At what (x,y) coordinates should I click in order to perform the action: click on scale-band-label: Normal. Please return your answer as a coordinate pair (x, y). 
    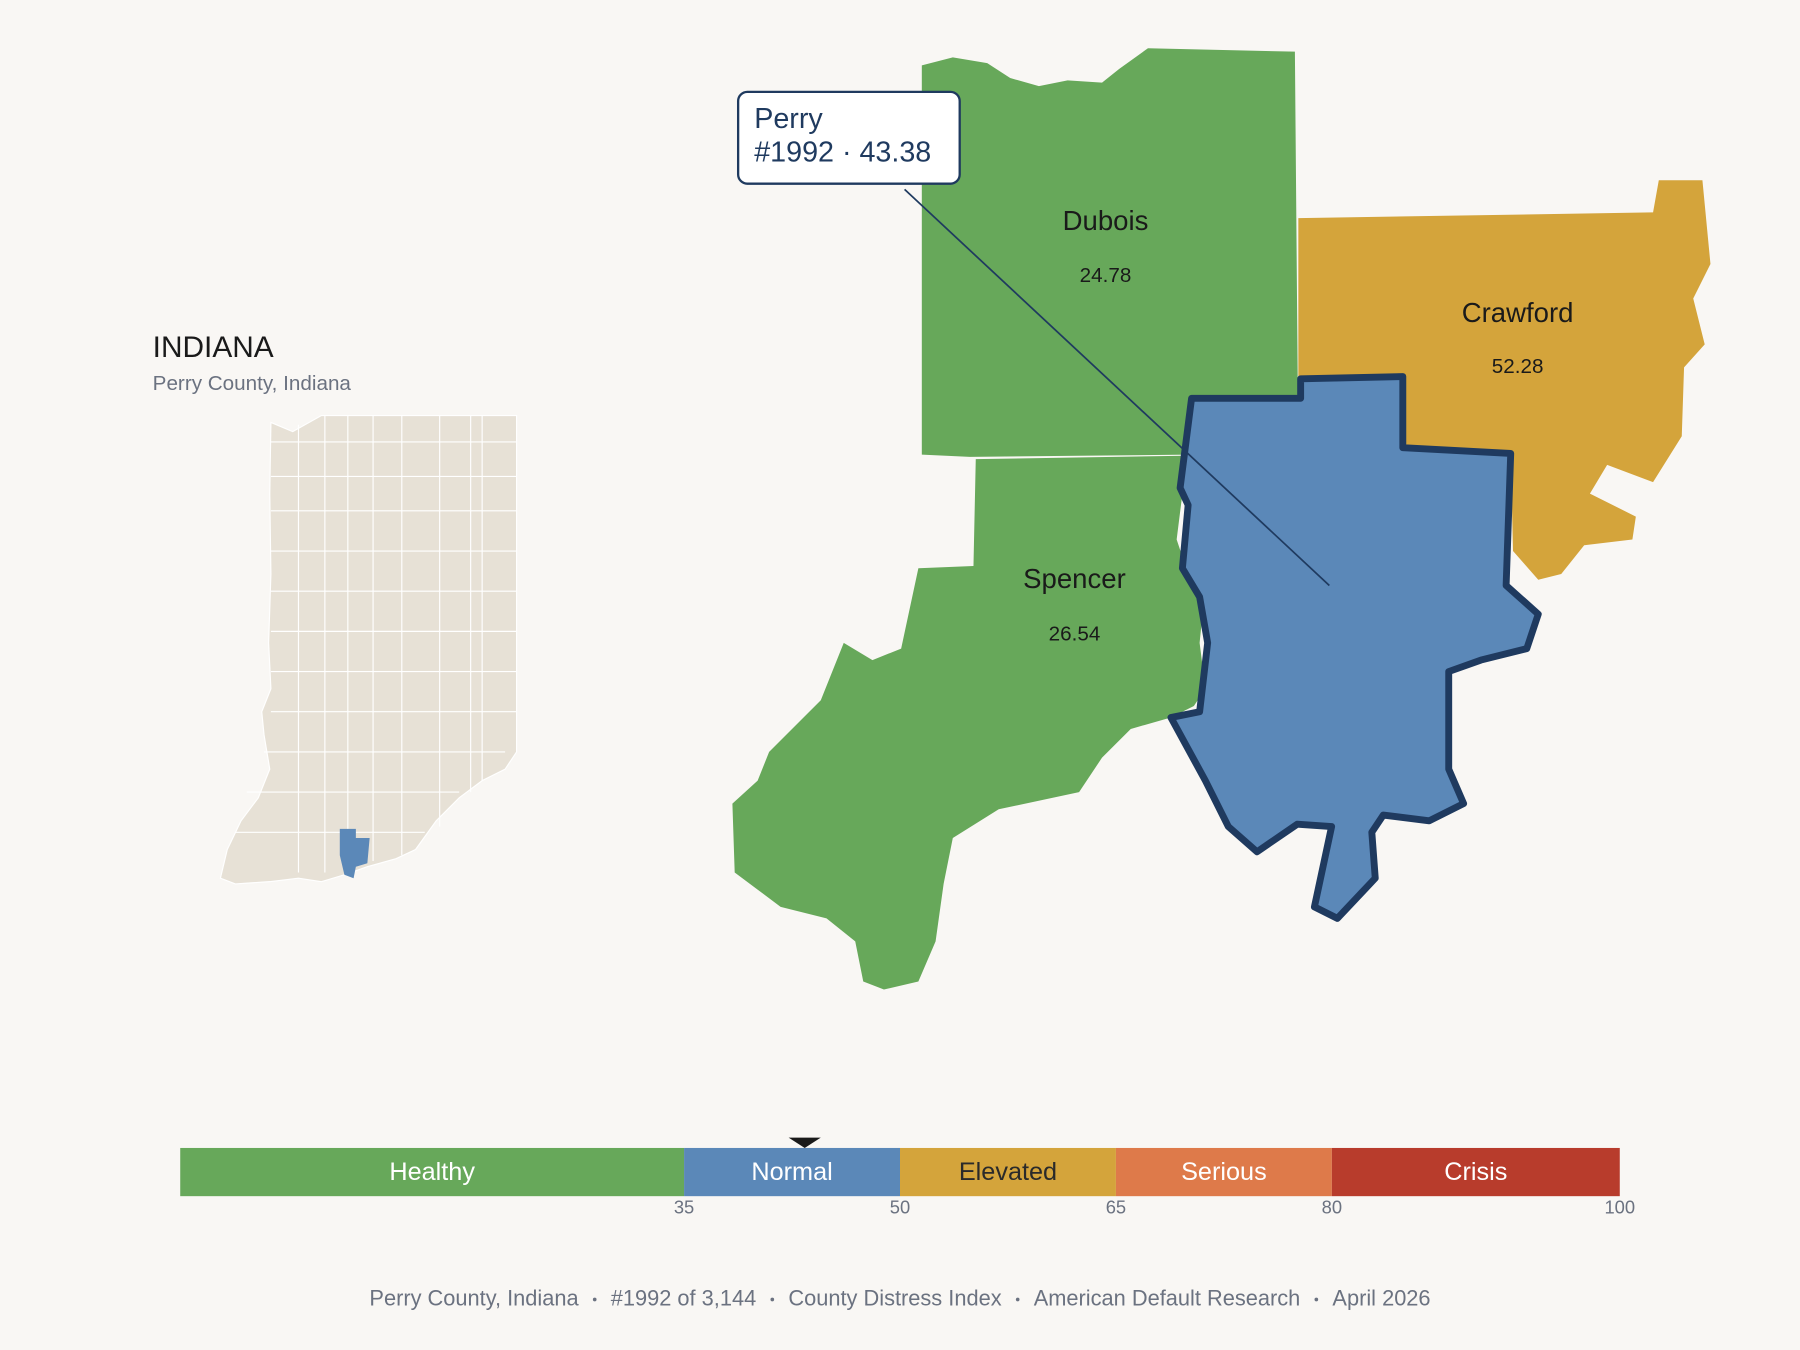
    Looking at the image, I should click on (791, 1172).